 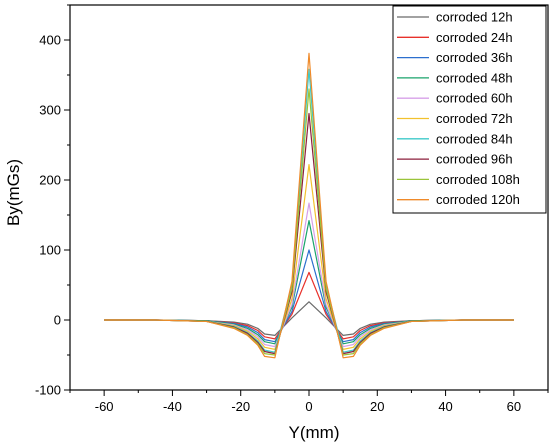 I want to click on x-axis-title: Y(mm), so click(x=314, y=432).